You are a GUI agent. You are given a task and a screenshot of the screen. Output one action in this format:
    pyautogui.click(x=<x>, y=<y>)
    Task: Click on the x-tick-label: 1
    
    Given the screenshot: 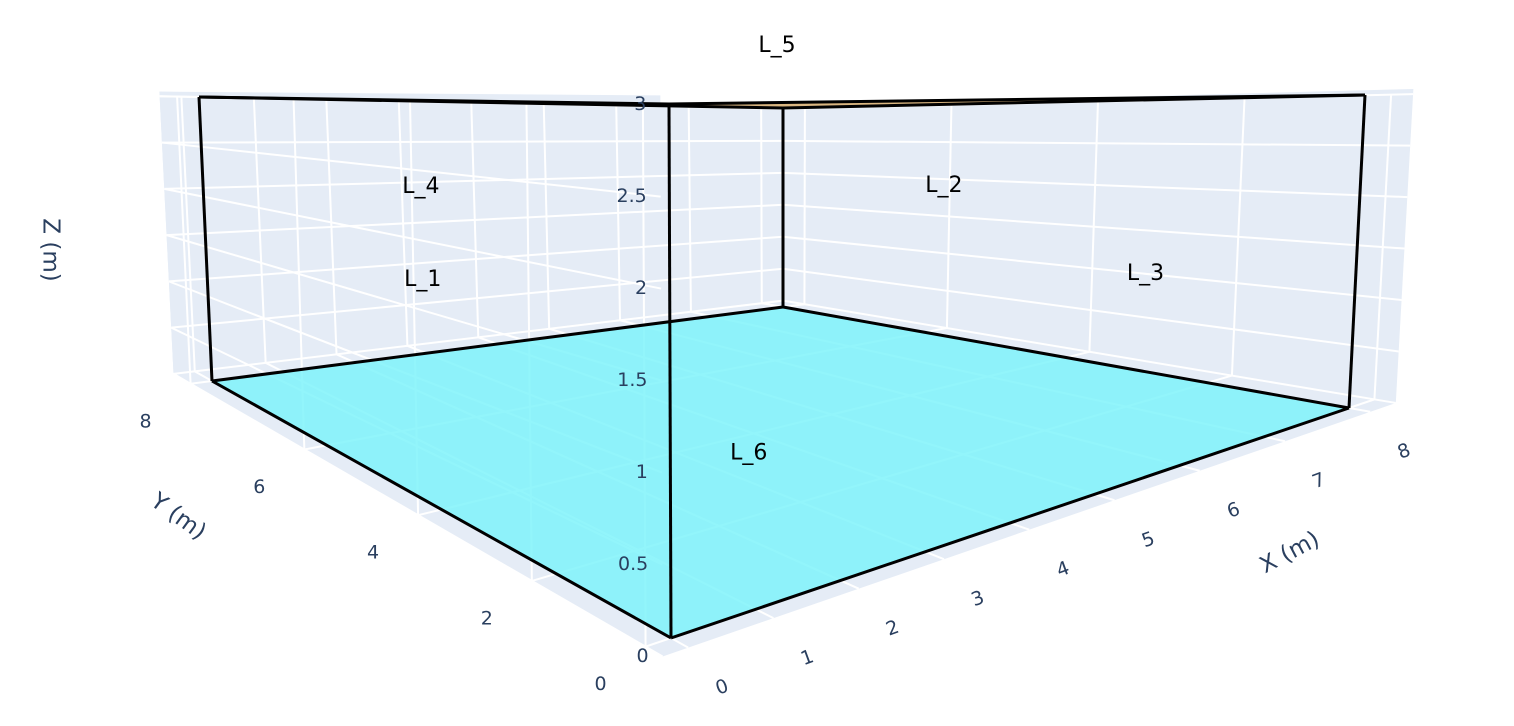 What is the action you would take?
    pyautogui.click(x=807, y=657)
    